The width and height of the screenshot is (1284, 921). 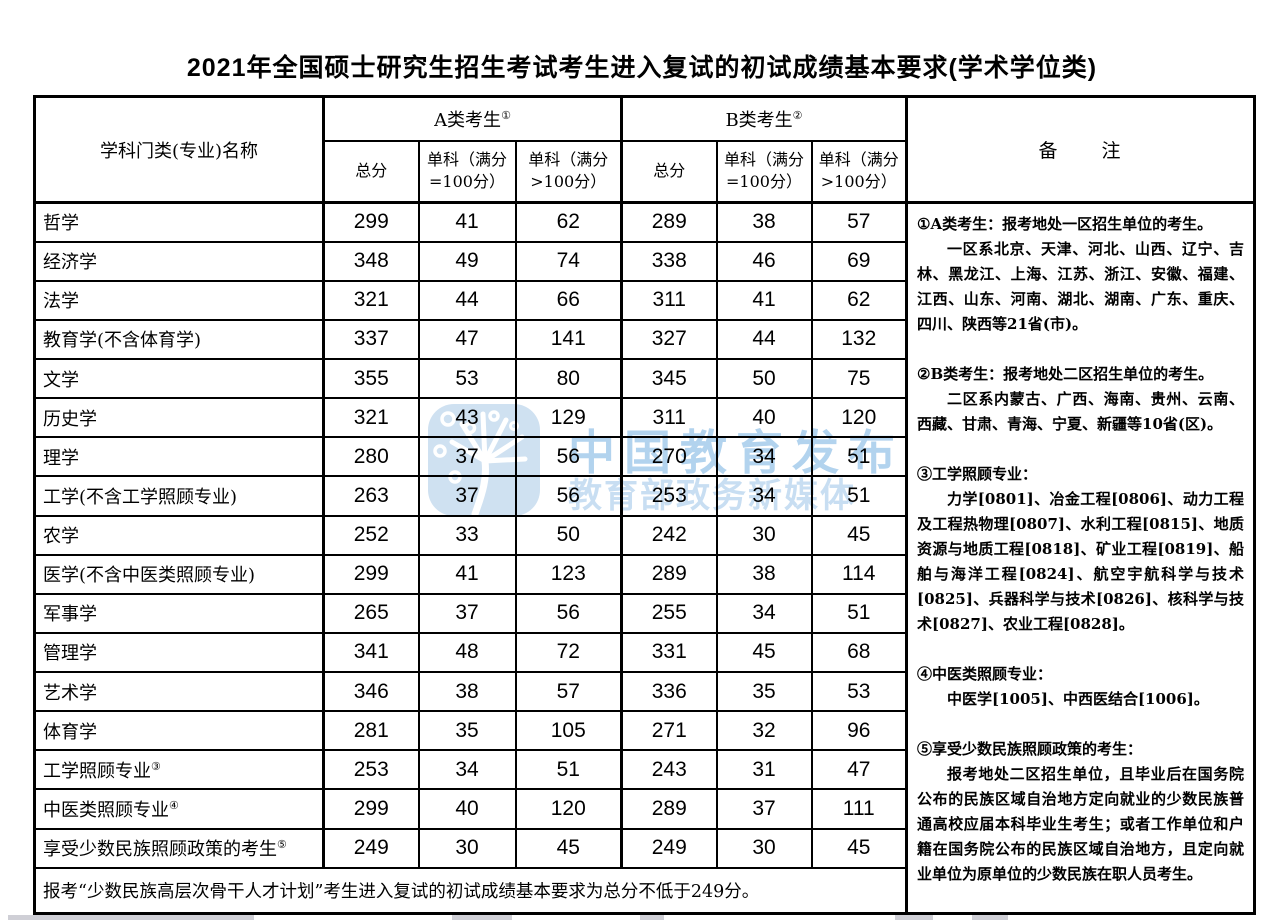 What do you see at coordinates (1080, 687) in the screenshot?
I see `note-block: ④中医类照顾专业： 中医学[1005]、中西医结合[1006]。` at bounding box center [1080, 687].